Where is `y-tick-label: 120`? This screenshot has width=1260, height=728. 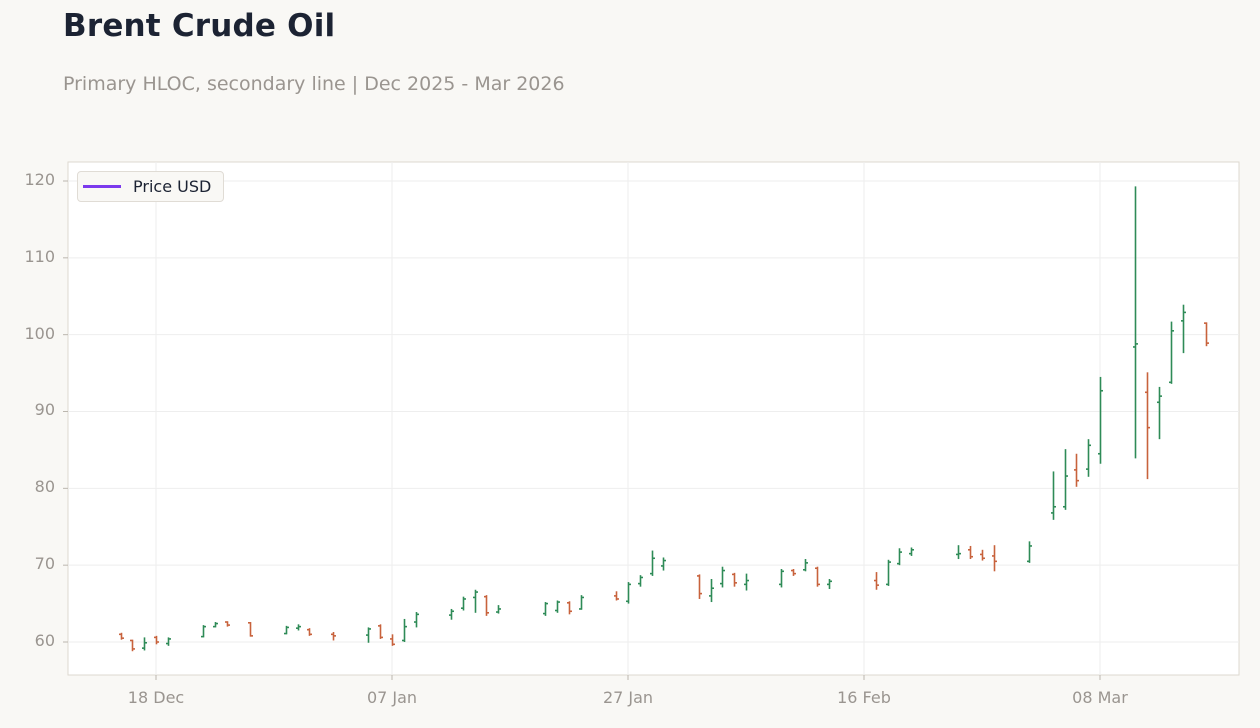 y-tick-label: 120 is located at coordinates (39, 179).